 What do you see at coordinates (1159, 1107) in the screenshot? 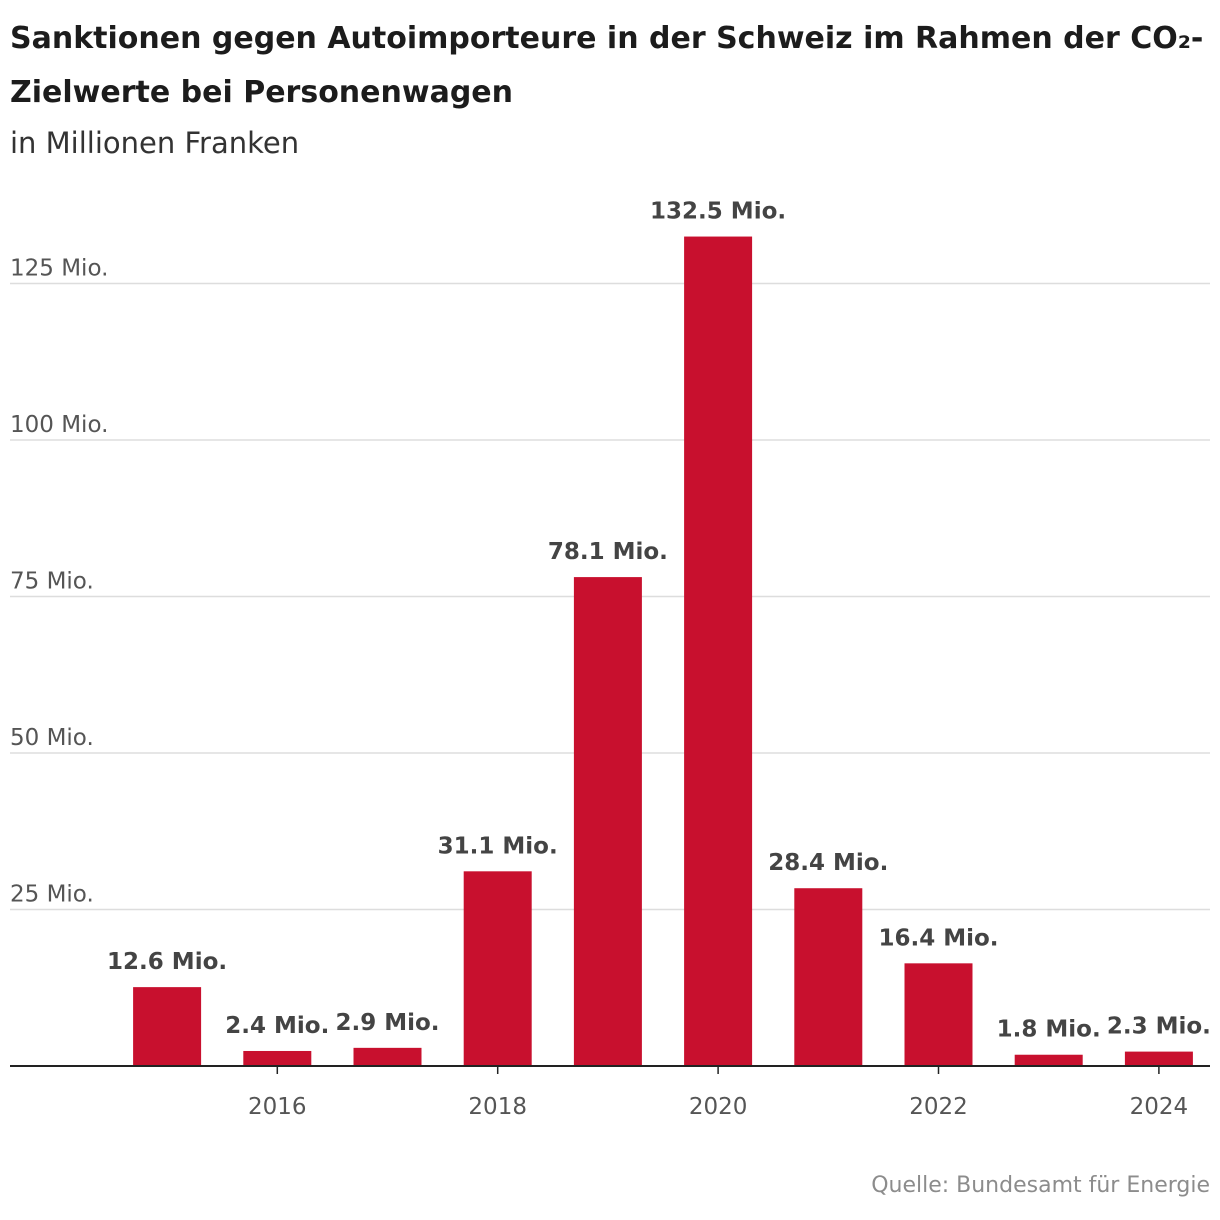
I see `x-tick-label: 2024` at bounding box center [1159, 1107].